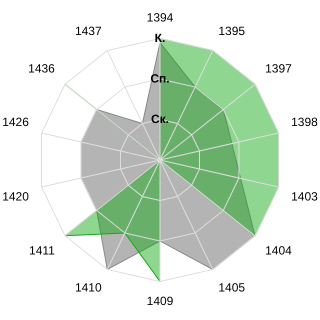 Image resolution: width=320 pixels, height=320 pixels. I want to click on spoke-label: 1409, so click(160, 301).